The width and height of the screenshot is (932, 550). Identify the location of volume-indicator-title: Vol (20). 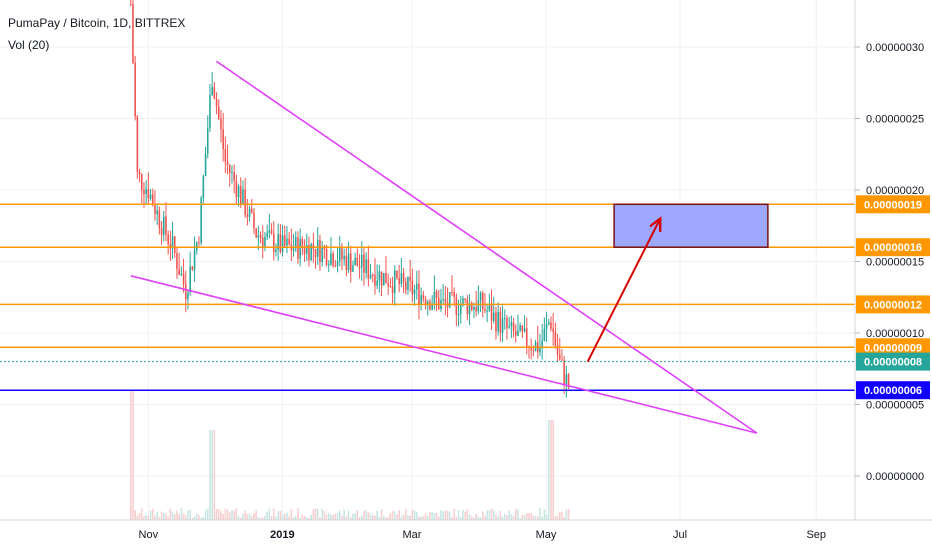
(29, 45).